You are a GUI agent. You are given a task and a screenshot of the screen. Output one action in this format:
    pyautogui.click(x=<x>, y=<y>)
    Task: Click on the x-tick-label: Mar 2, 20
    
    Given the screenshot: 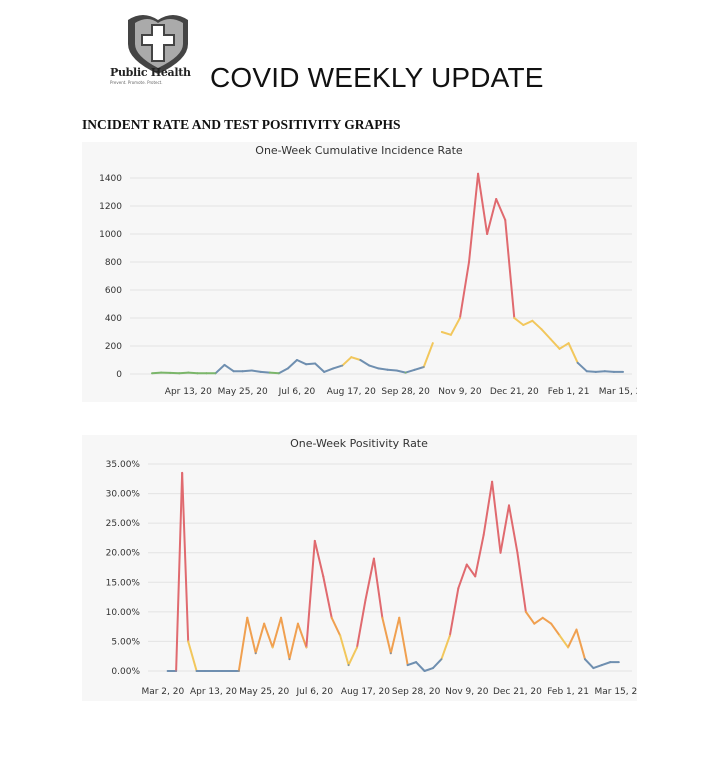 What is the action you would take?
    pyautogui.click(x=162, y=692)
    